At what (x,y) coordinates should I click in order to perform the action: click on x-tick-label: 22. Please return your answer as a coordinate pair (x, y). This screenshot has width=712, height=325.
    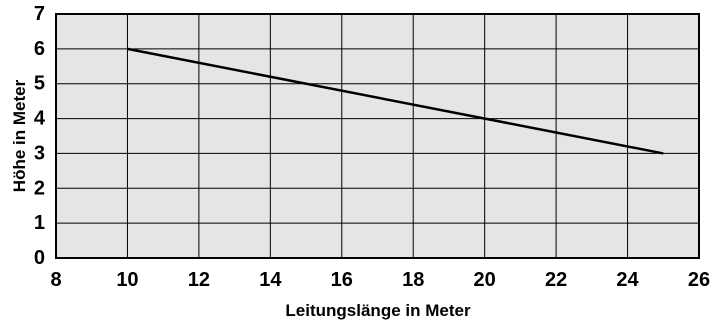
    Looking at the image, I should click on (556, 280).